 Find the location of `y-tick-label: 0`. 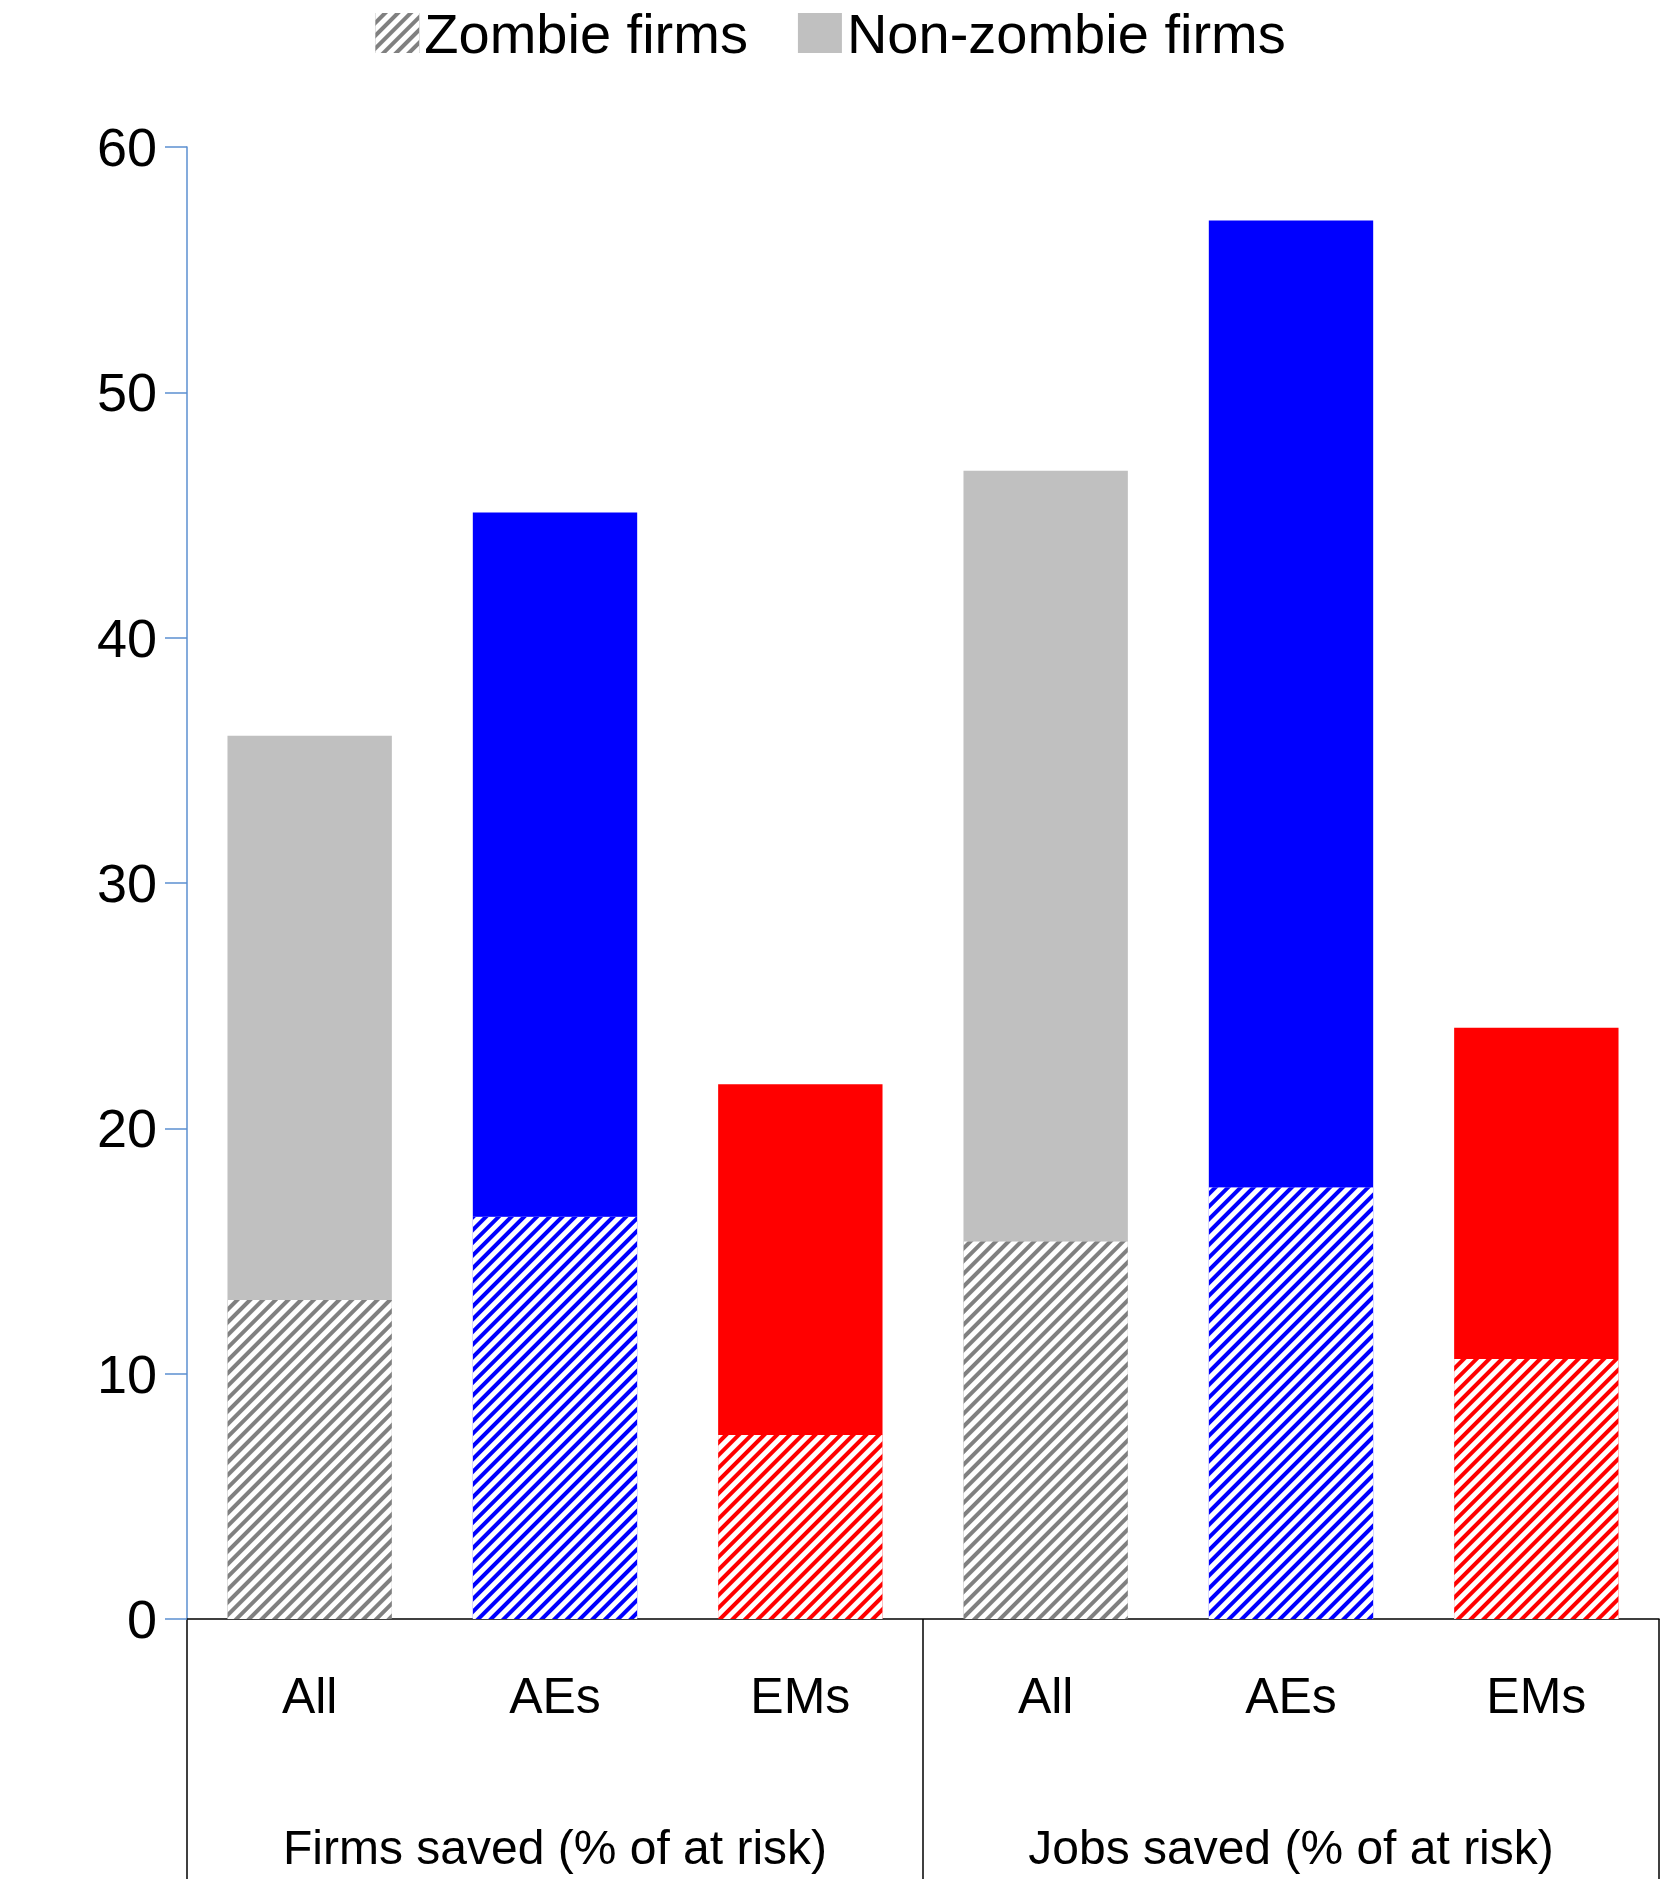

y-tick-label: 0 is located at coordinates (141, 1619).